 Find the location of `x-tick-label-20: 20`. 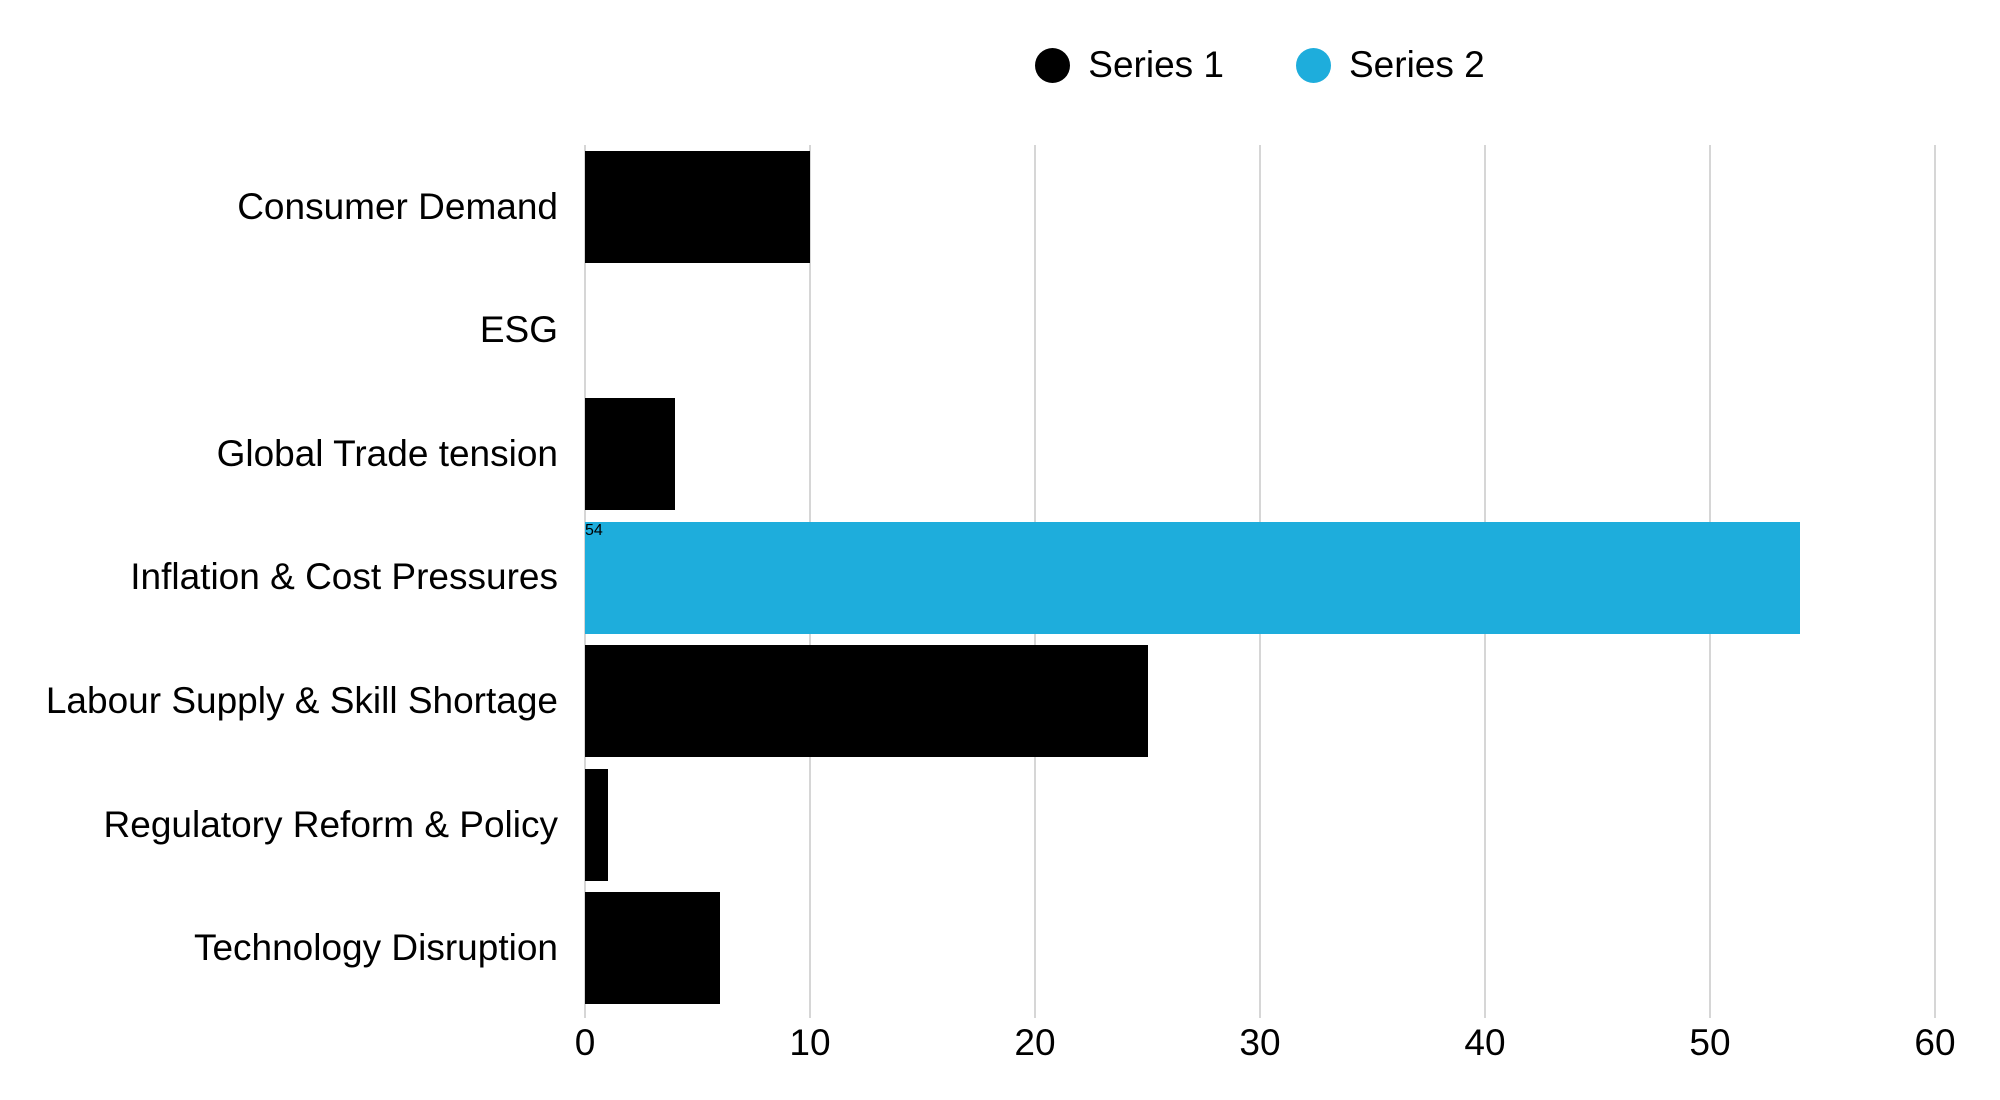

x-tick-label-20: 20 is located at coordinates (1035, 1042).